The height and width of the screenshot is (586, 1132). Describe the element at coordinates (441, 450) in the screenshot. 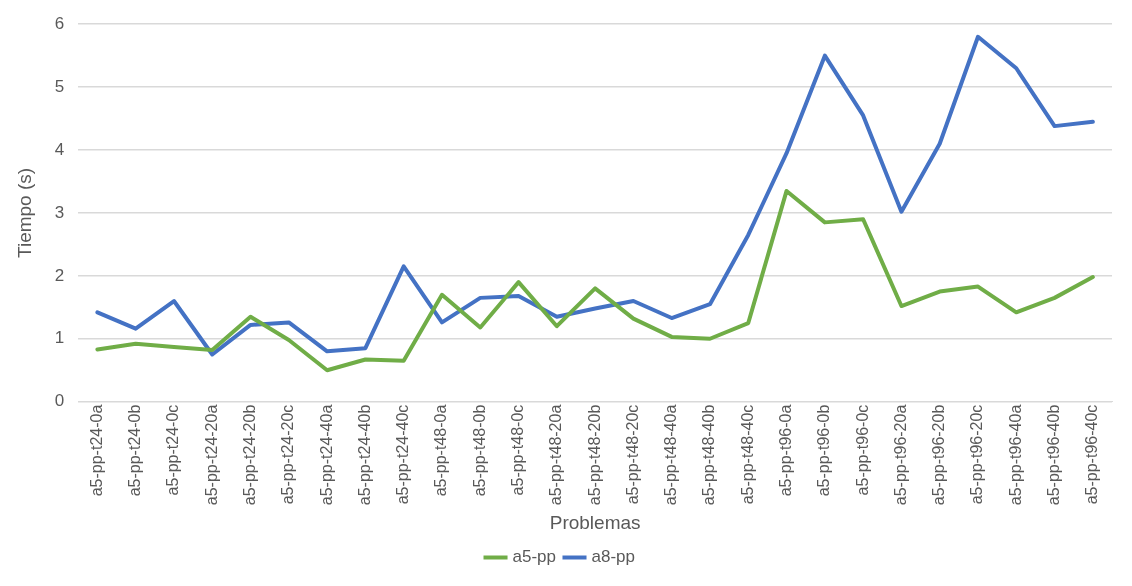

I see `x-tick-label: a5-pp-t48-0a` at that location.